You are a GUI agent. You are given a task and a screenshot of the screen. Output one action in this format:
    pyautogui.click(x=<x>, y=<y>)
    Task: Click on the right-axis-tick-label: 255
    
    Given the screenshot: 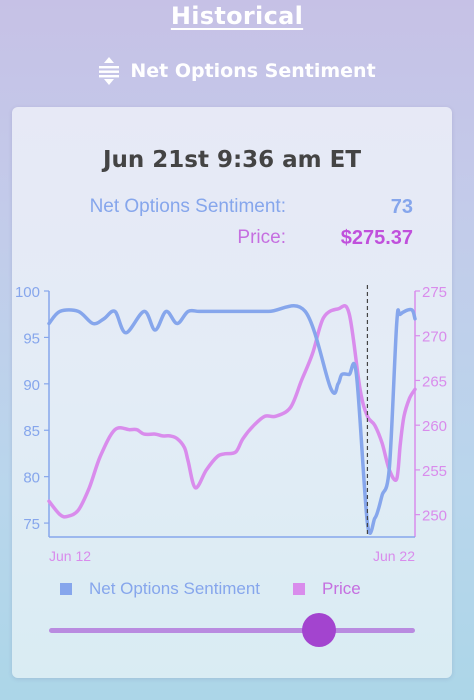 What is the action you would take?
    pyautogui.click(x=434, y=471)
    